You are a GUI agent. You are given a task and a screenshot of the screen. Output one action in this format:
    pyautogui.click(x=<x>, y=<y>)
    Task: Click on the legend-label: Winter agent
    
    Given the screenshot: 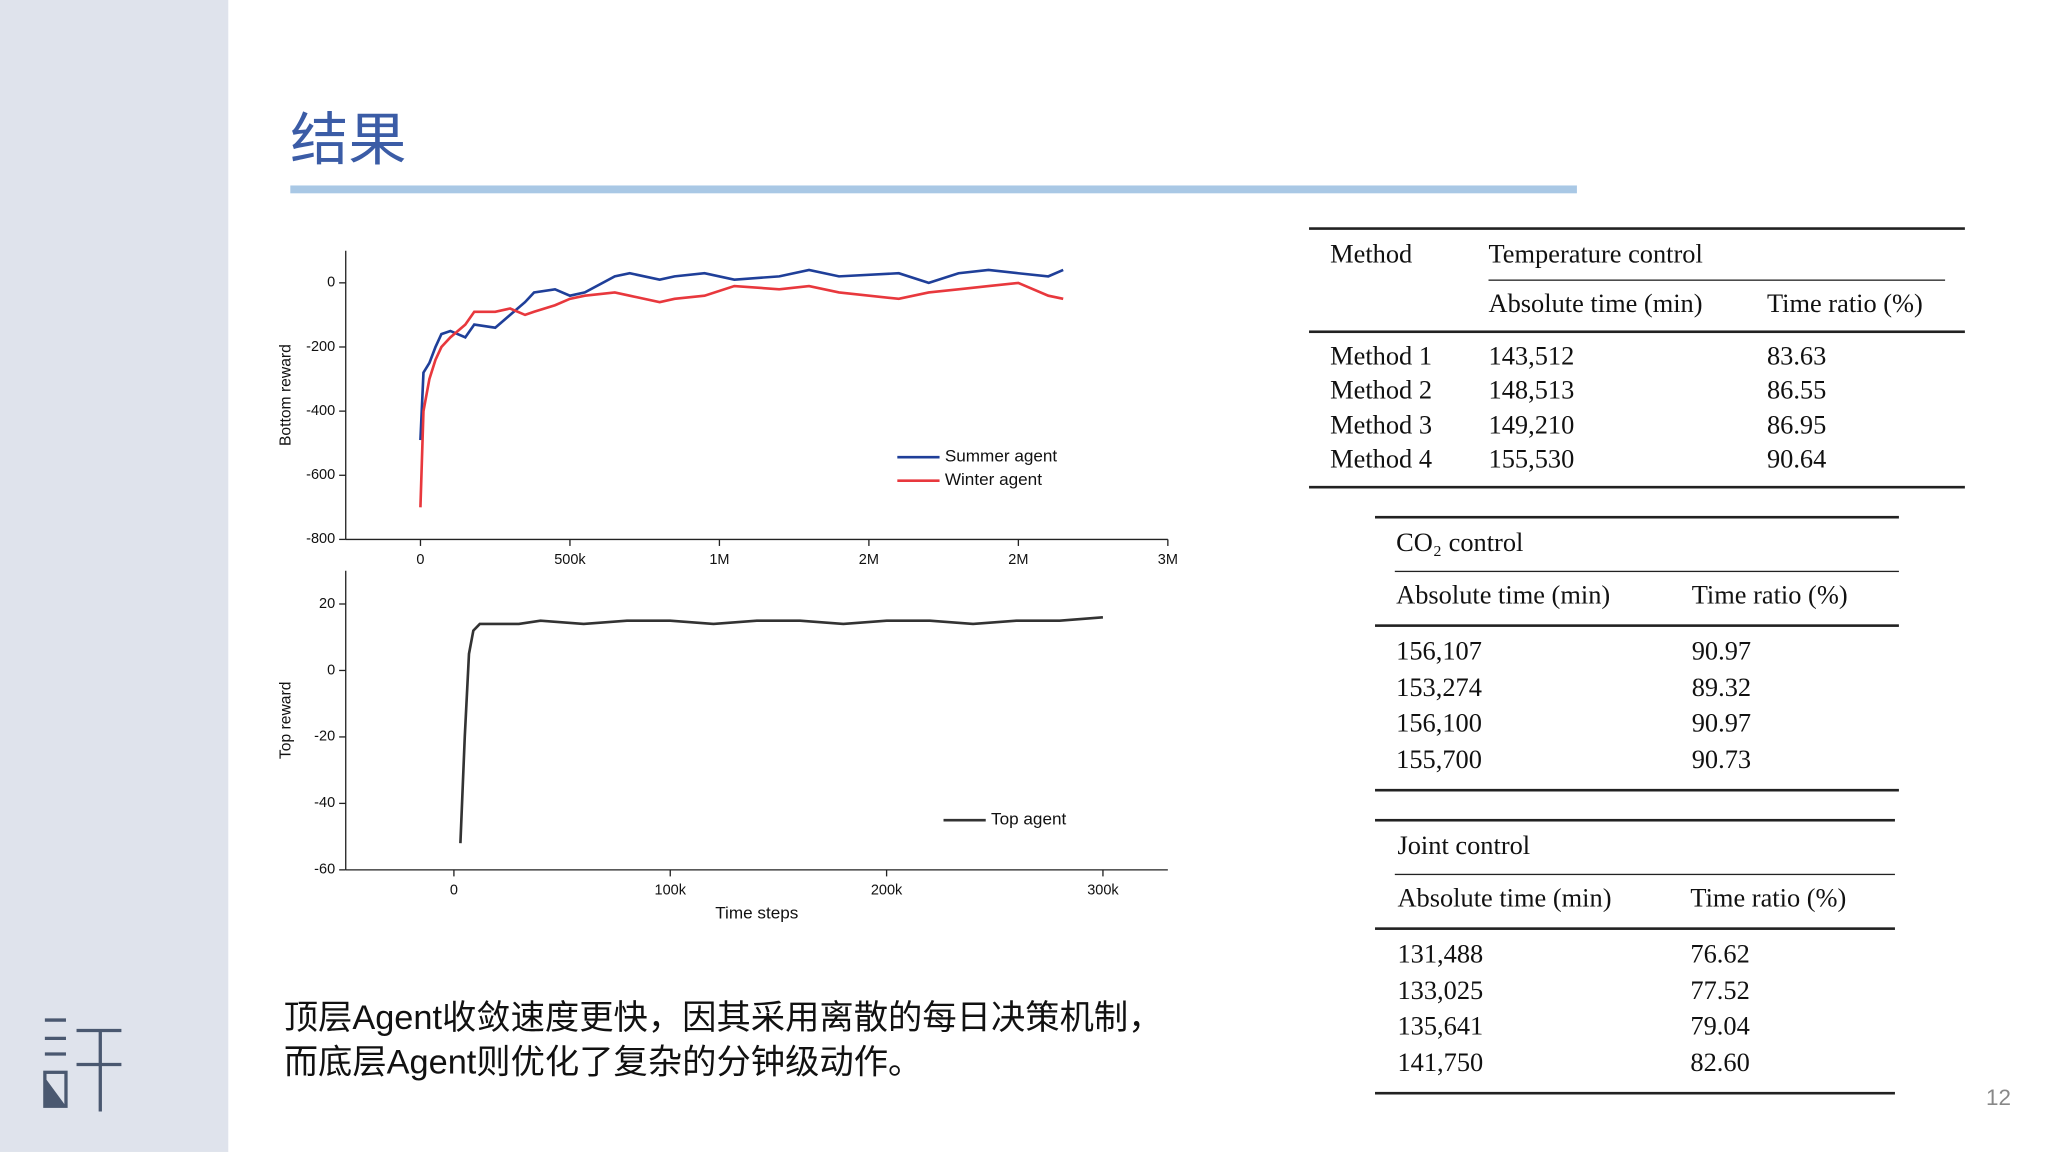 What is the action you would take?
    pyautogui.click(x=993, y=479)
    